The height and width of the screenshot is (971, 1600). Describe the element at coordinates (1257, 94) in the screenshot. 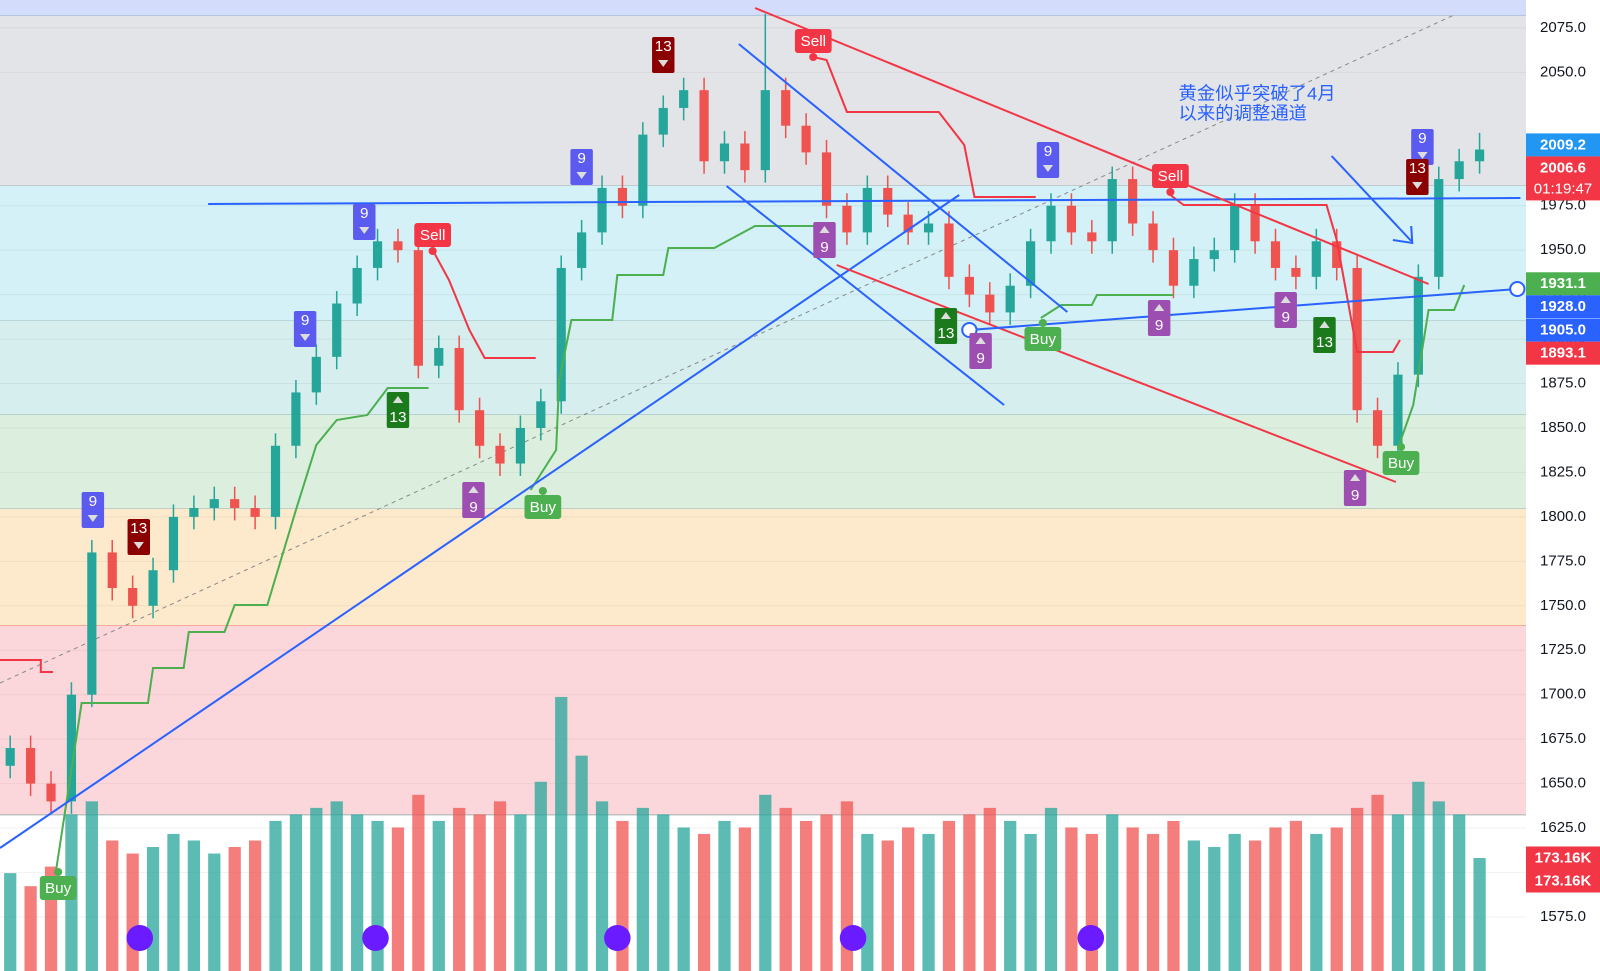

I see `annotation: 黄金似乎突破了4月` at that location.